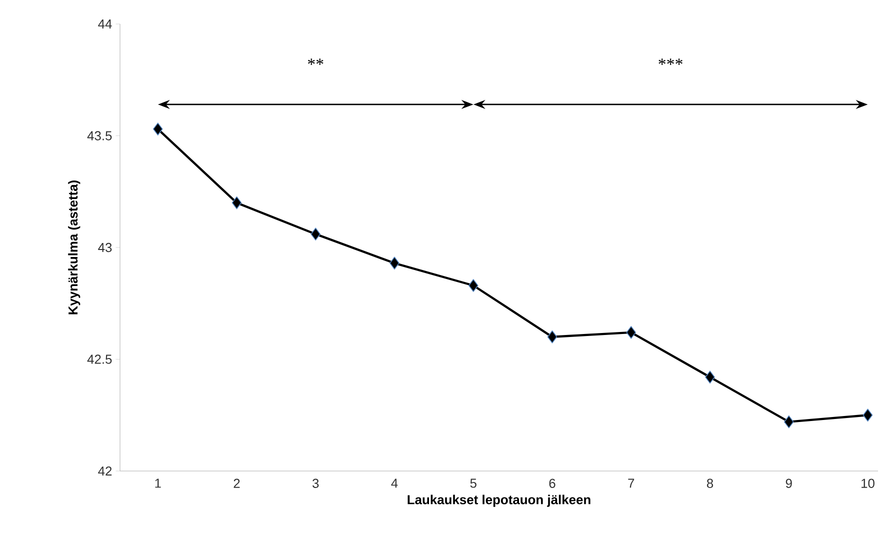 This screenshot has width=881, height=554. I want to click on annotation: ***, so click(670, 61).